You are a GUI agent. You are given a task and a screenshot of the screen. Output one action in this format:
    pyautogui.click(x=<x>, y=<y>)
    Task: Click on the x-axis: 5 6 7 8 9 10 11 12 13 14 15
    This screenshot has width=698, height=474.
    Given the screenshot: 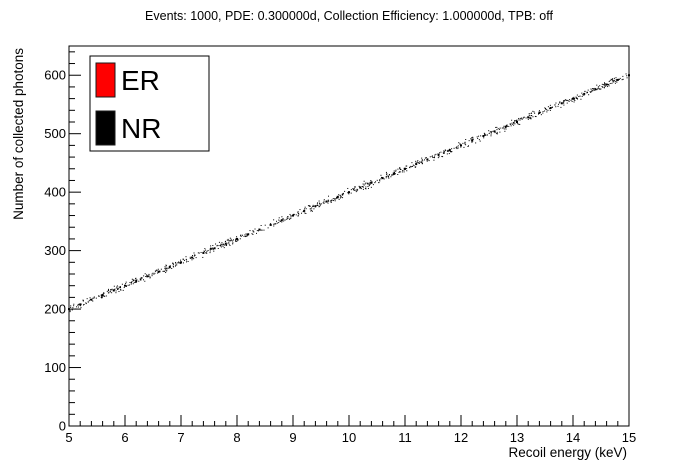 What is the action you would take?
    pyautogui.click(x=350, y=430)
    